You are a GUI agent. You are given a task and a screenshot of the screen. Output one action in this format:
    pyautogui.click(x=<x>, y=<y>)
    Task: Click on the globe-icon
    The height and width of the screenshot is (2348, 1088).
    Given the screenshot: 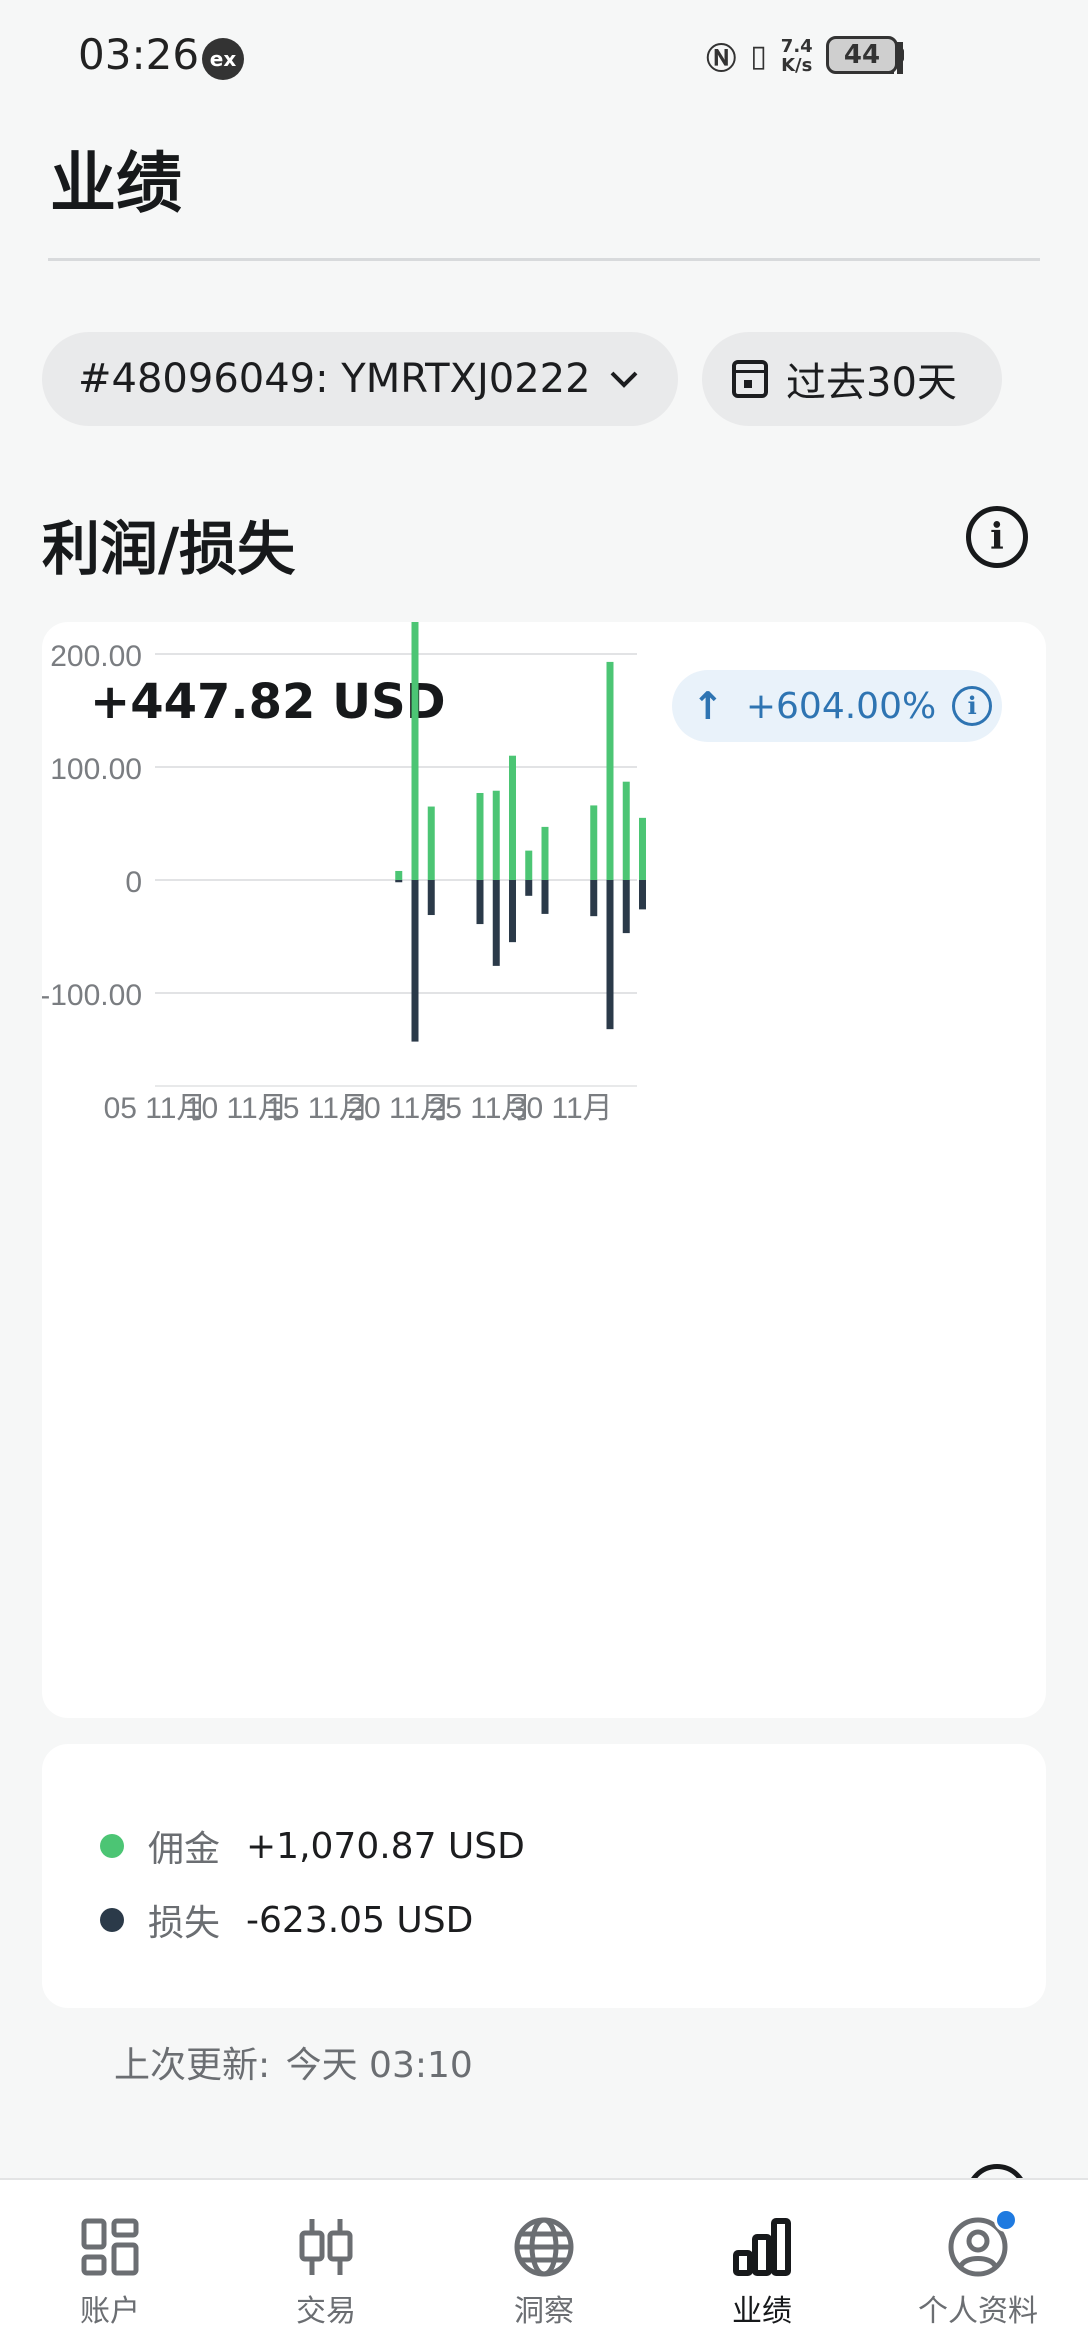 What is the action you would take?
    pyautogui.click(x=544, y=2247)
    